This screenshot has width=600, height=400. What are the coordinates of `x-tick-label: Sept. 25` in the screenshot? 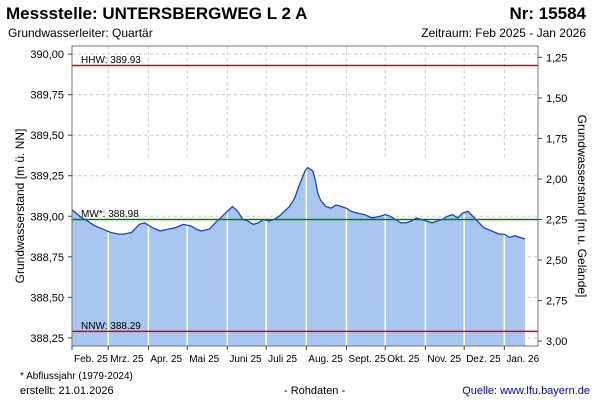 It's located at (367, 359).